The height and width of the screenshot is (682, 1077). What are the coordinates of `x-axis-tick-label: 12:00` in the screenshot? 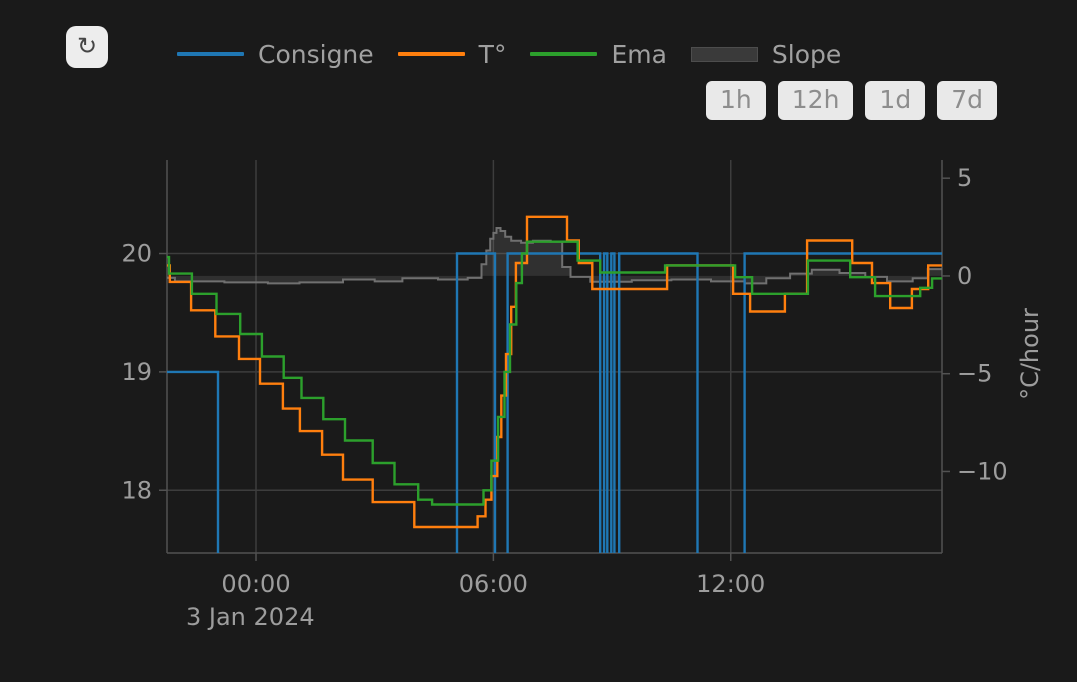 It's located at (730, 584).